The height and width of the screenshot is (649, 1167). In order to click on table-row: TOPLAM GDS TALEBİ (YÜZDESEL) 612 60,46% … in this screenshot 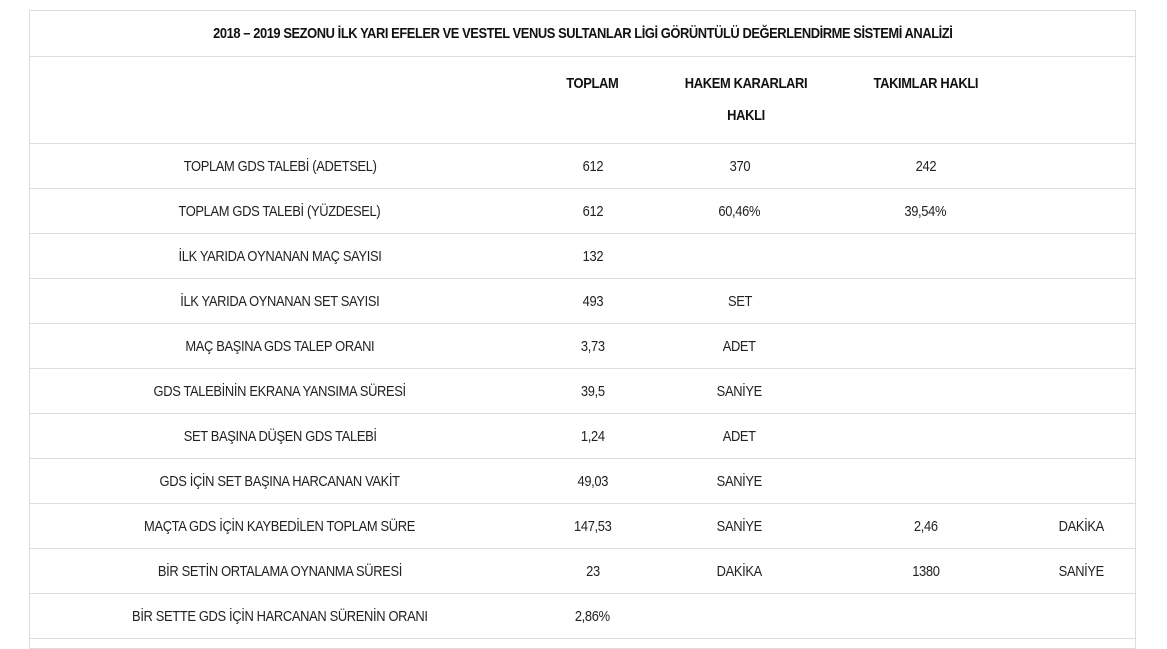, I will do `click(582, 211)`.